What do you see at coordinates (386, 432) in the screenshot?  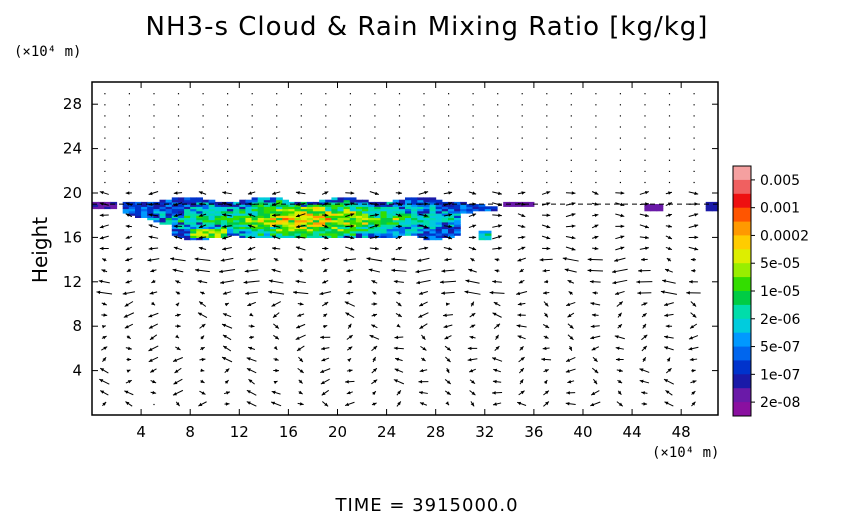 I see `x-tick-label: 24` at bounding box center [386, 432].